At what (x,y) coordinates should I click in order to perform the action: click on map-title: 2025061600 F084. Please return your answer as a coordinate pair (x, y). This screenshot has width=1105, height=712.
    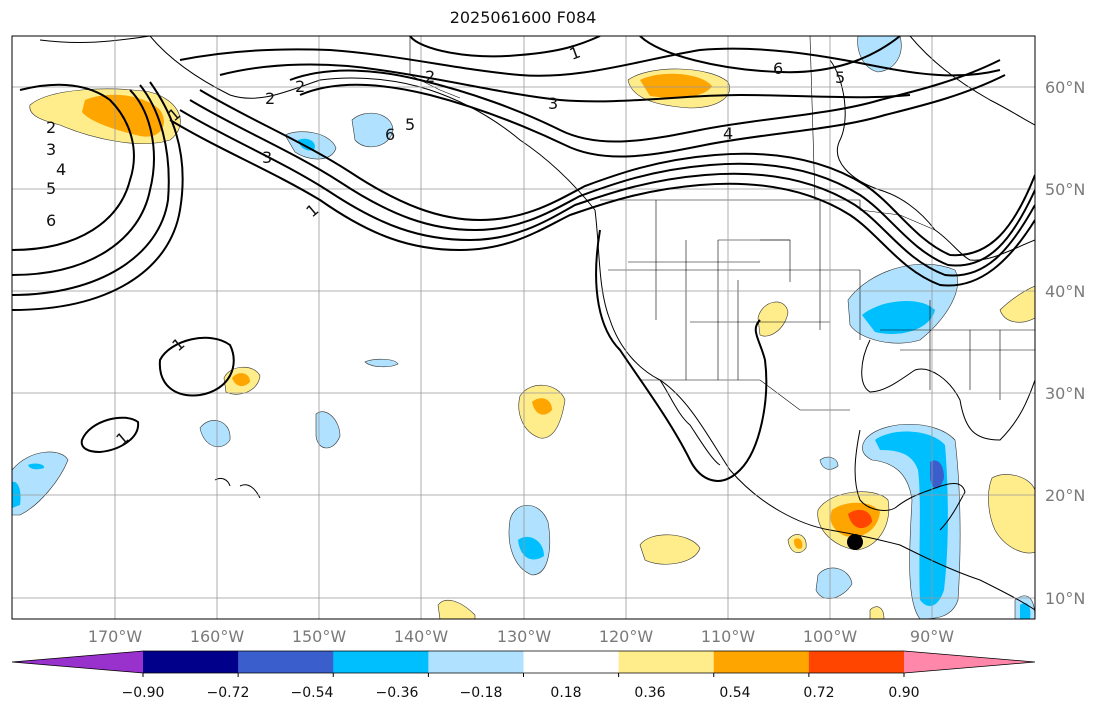
    Looking at the image, I should click on (523, 17).